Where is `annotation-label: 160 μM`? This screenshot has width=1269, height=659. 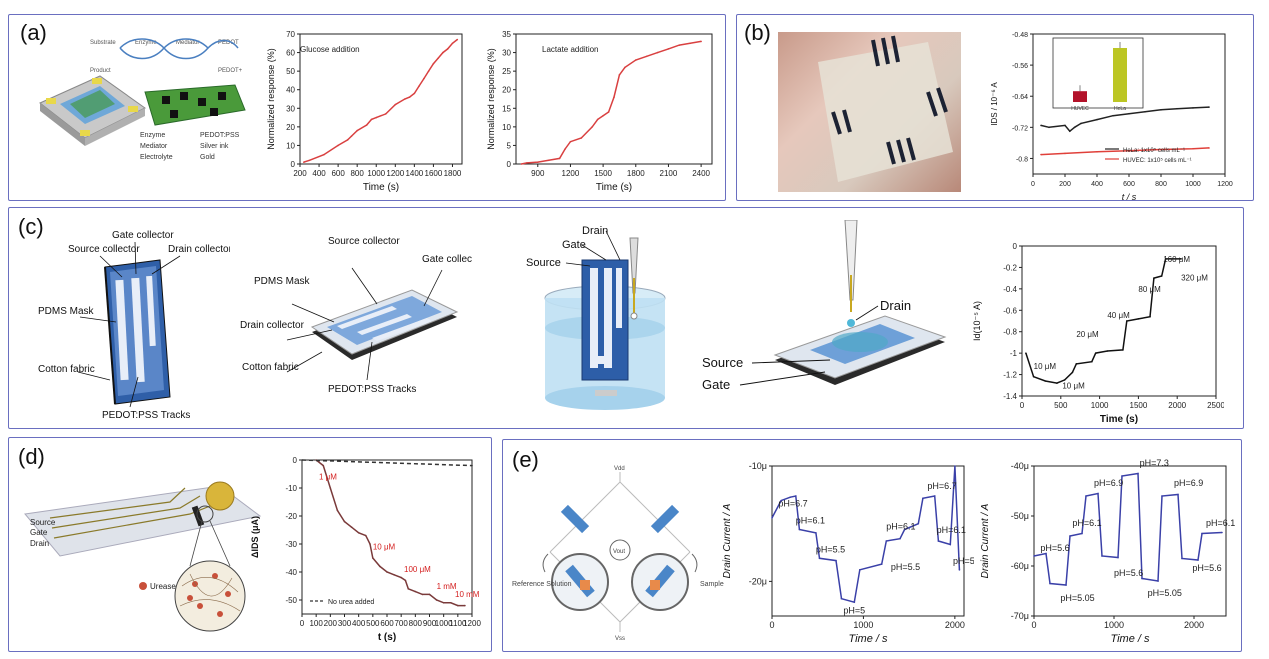 annotation-label: 160 μM is located at coordinates (1176, 259).